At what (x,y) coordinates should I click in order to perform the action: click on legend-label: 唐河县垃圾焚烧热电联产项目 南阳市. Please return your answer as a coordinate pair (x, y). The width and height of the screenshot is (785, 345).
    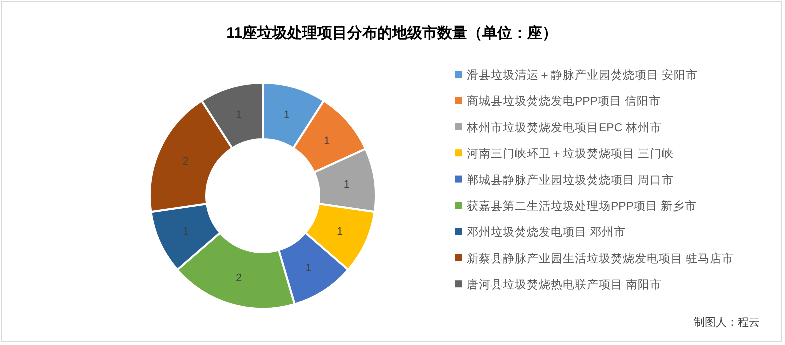
    Looking at the image, I should click on (564, 285).